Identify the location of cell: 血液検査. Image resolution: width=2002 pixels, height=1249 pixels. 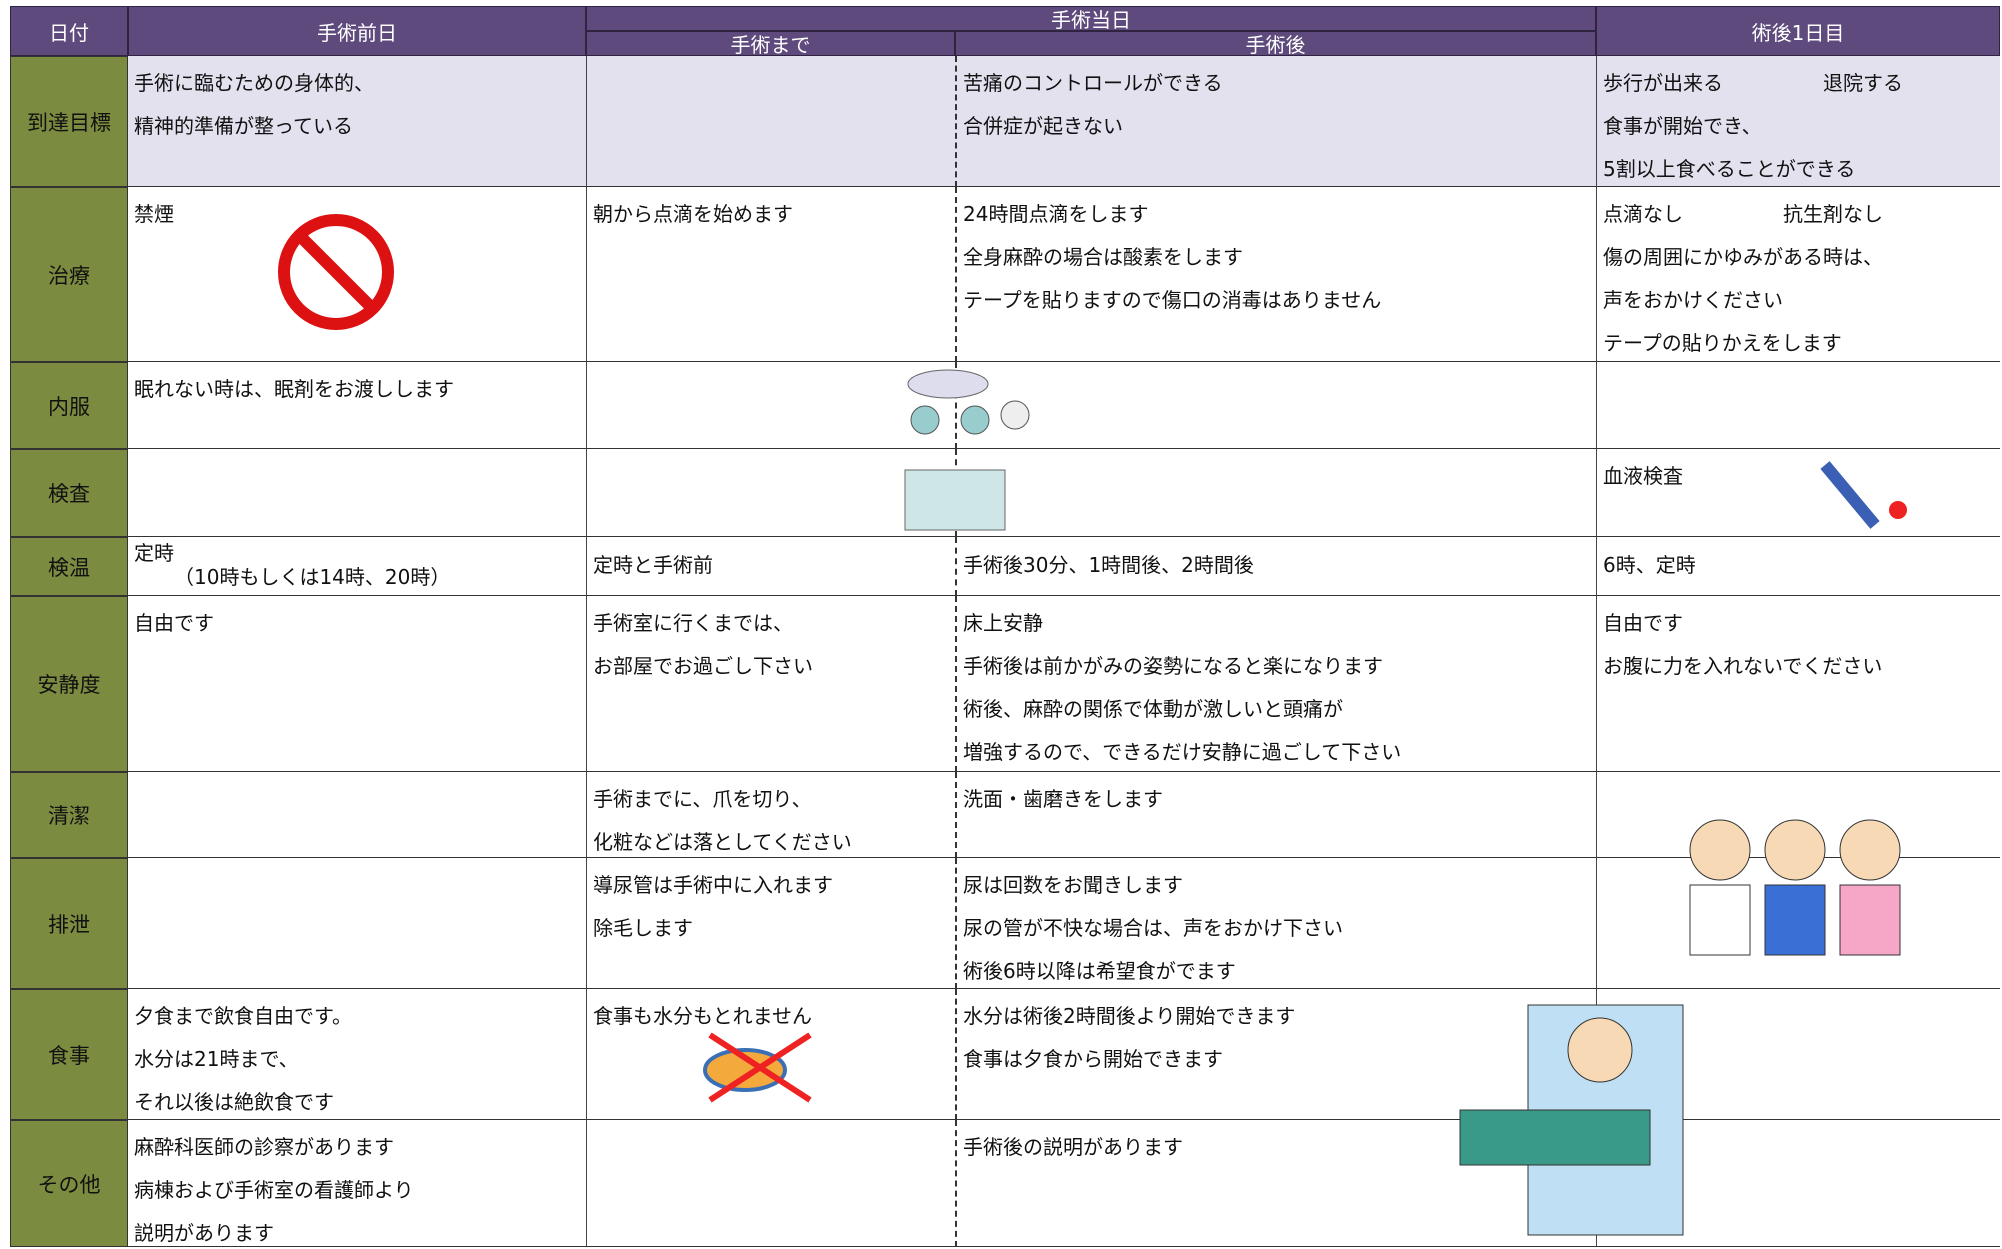
(1798, 493).